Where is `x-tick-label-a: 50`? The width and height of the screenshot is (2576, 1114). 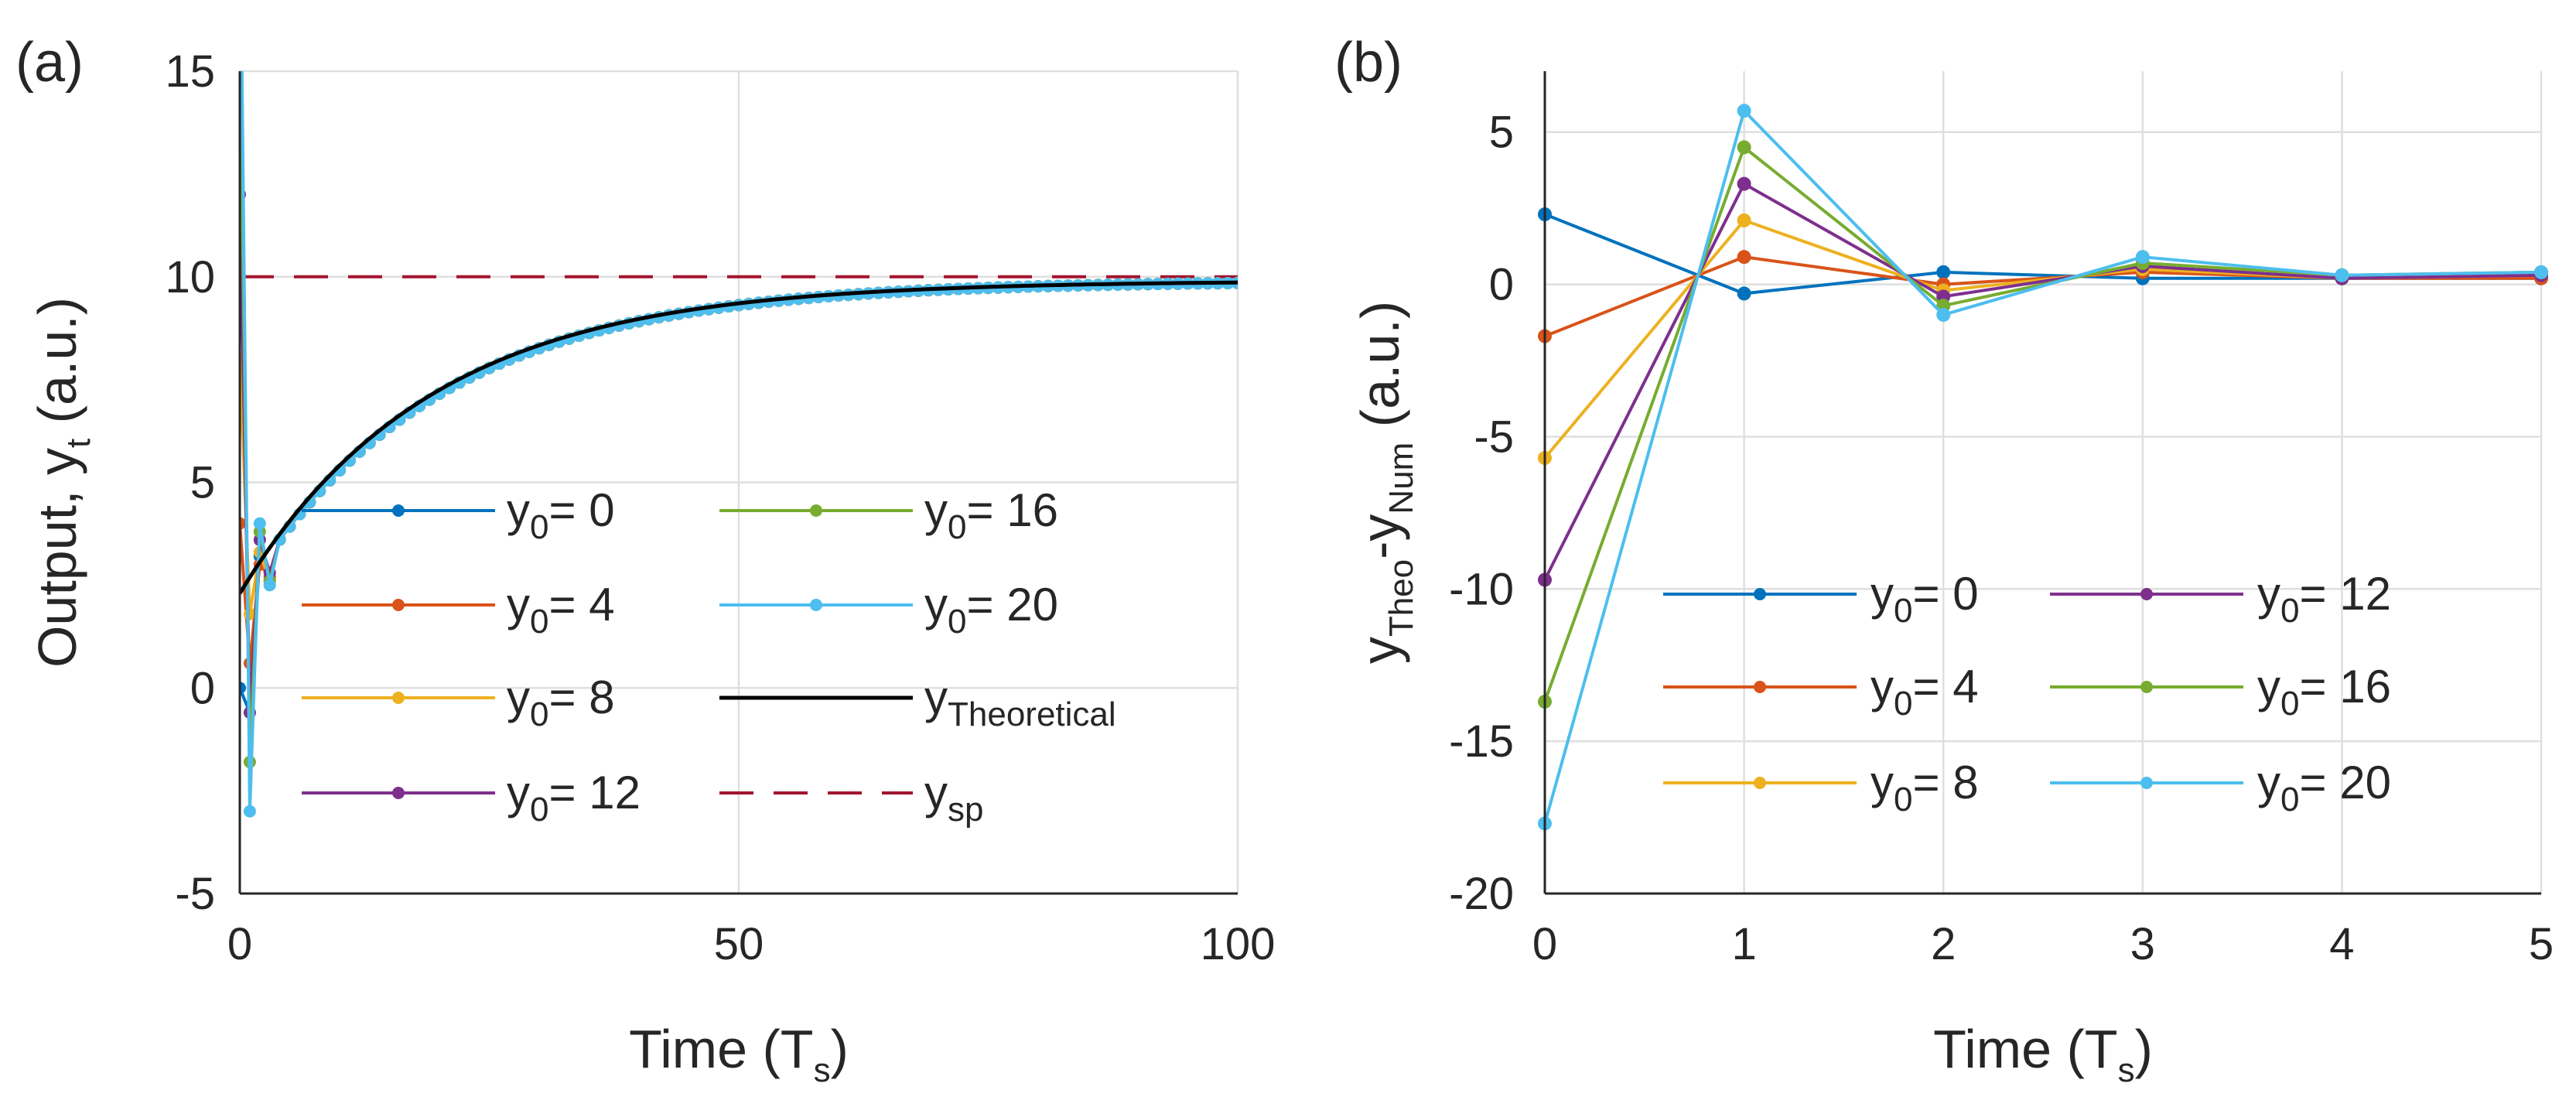
x-tick-label-a: 50 is located at coordinates (739, 944).